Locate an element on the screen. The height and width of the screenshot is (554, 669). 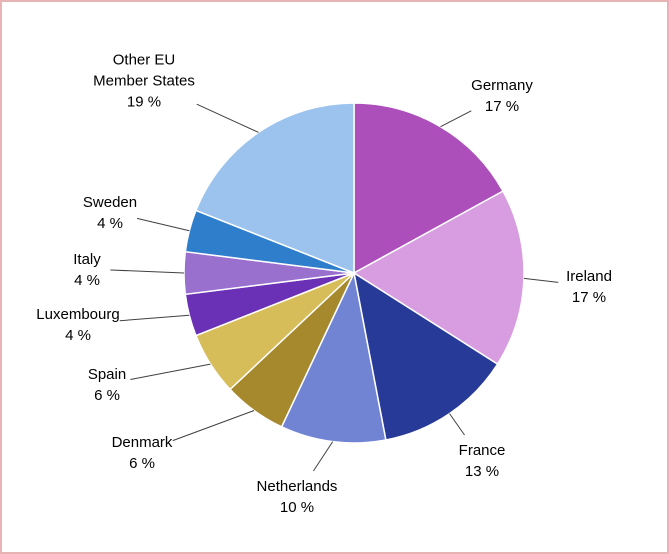
pie-slice-ireland is located at coordinates (439, 277).